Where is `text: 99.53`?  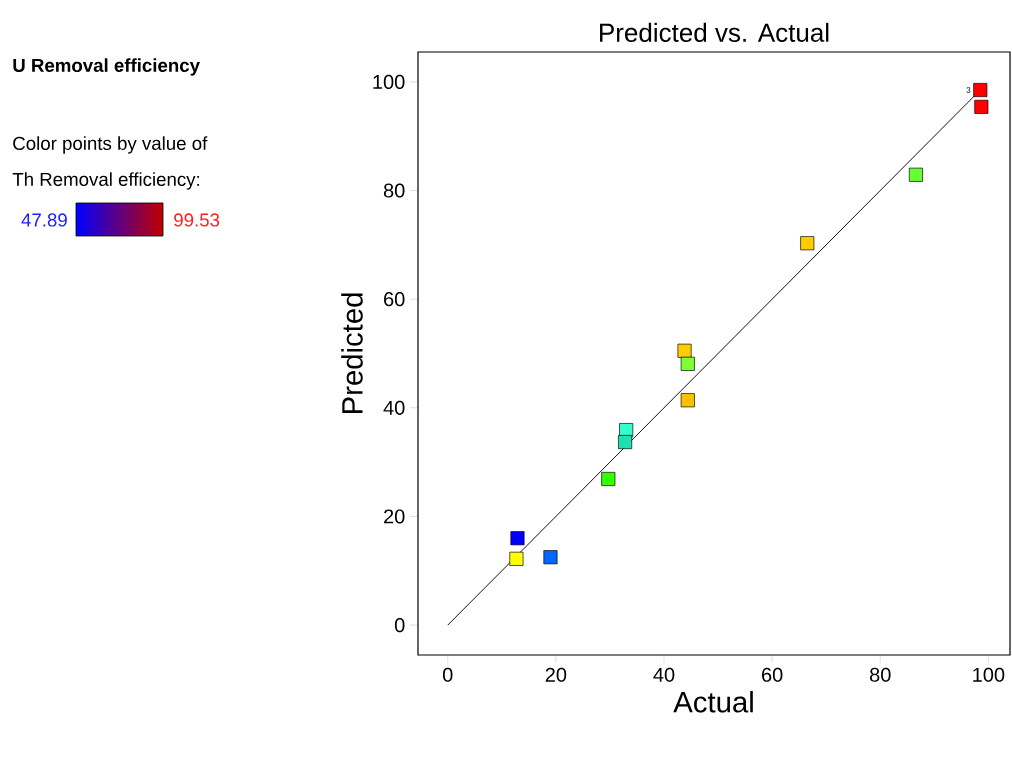
text: 99.53 is located at coordinates (197, 220).